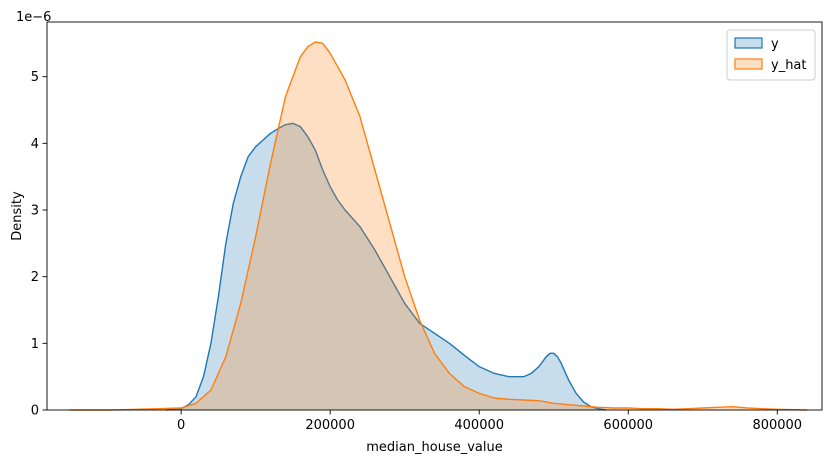  Describe the element at coordinates (748, 64) in the screenshot. I see `legend-swatch-y_hat` at that location.